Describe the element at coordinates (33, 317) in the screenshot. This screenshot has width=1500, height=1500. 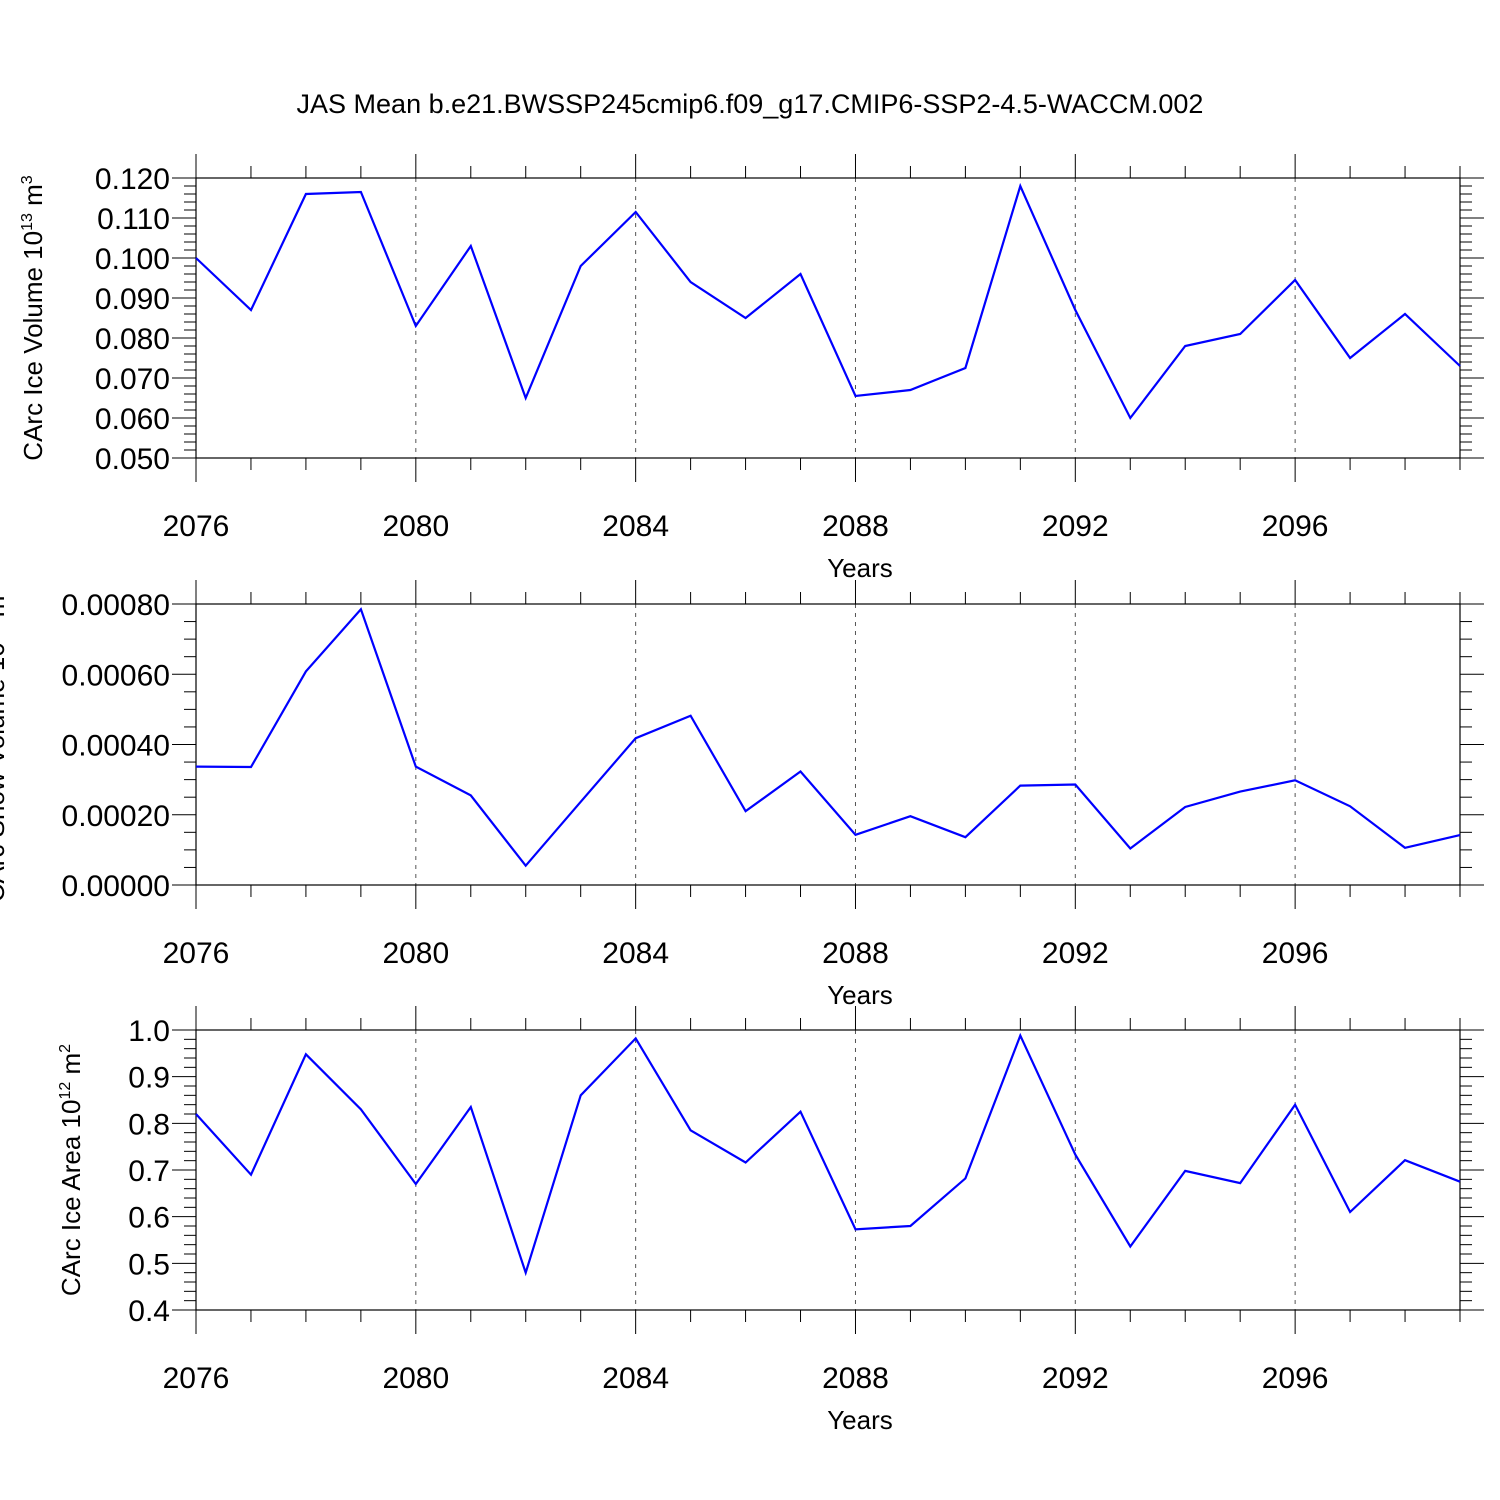
I see `y-axis-label: CArc Ice Volume 1013 m3` at that location.